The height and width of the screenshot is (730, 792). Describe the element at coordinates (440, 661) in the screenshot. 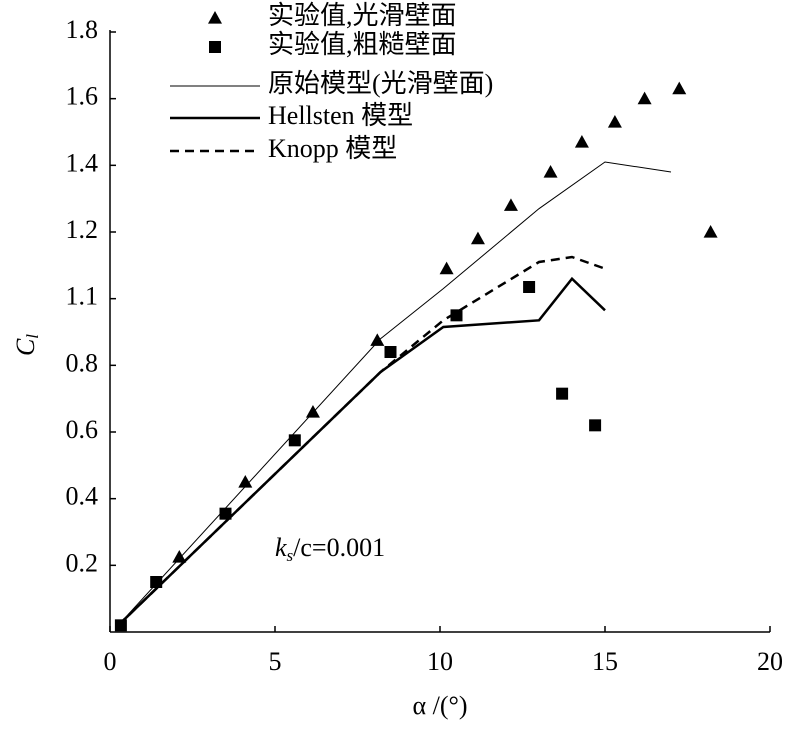

I see `x-tick-label: 10` at that location.